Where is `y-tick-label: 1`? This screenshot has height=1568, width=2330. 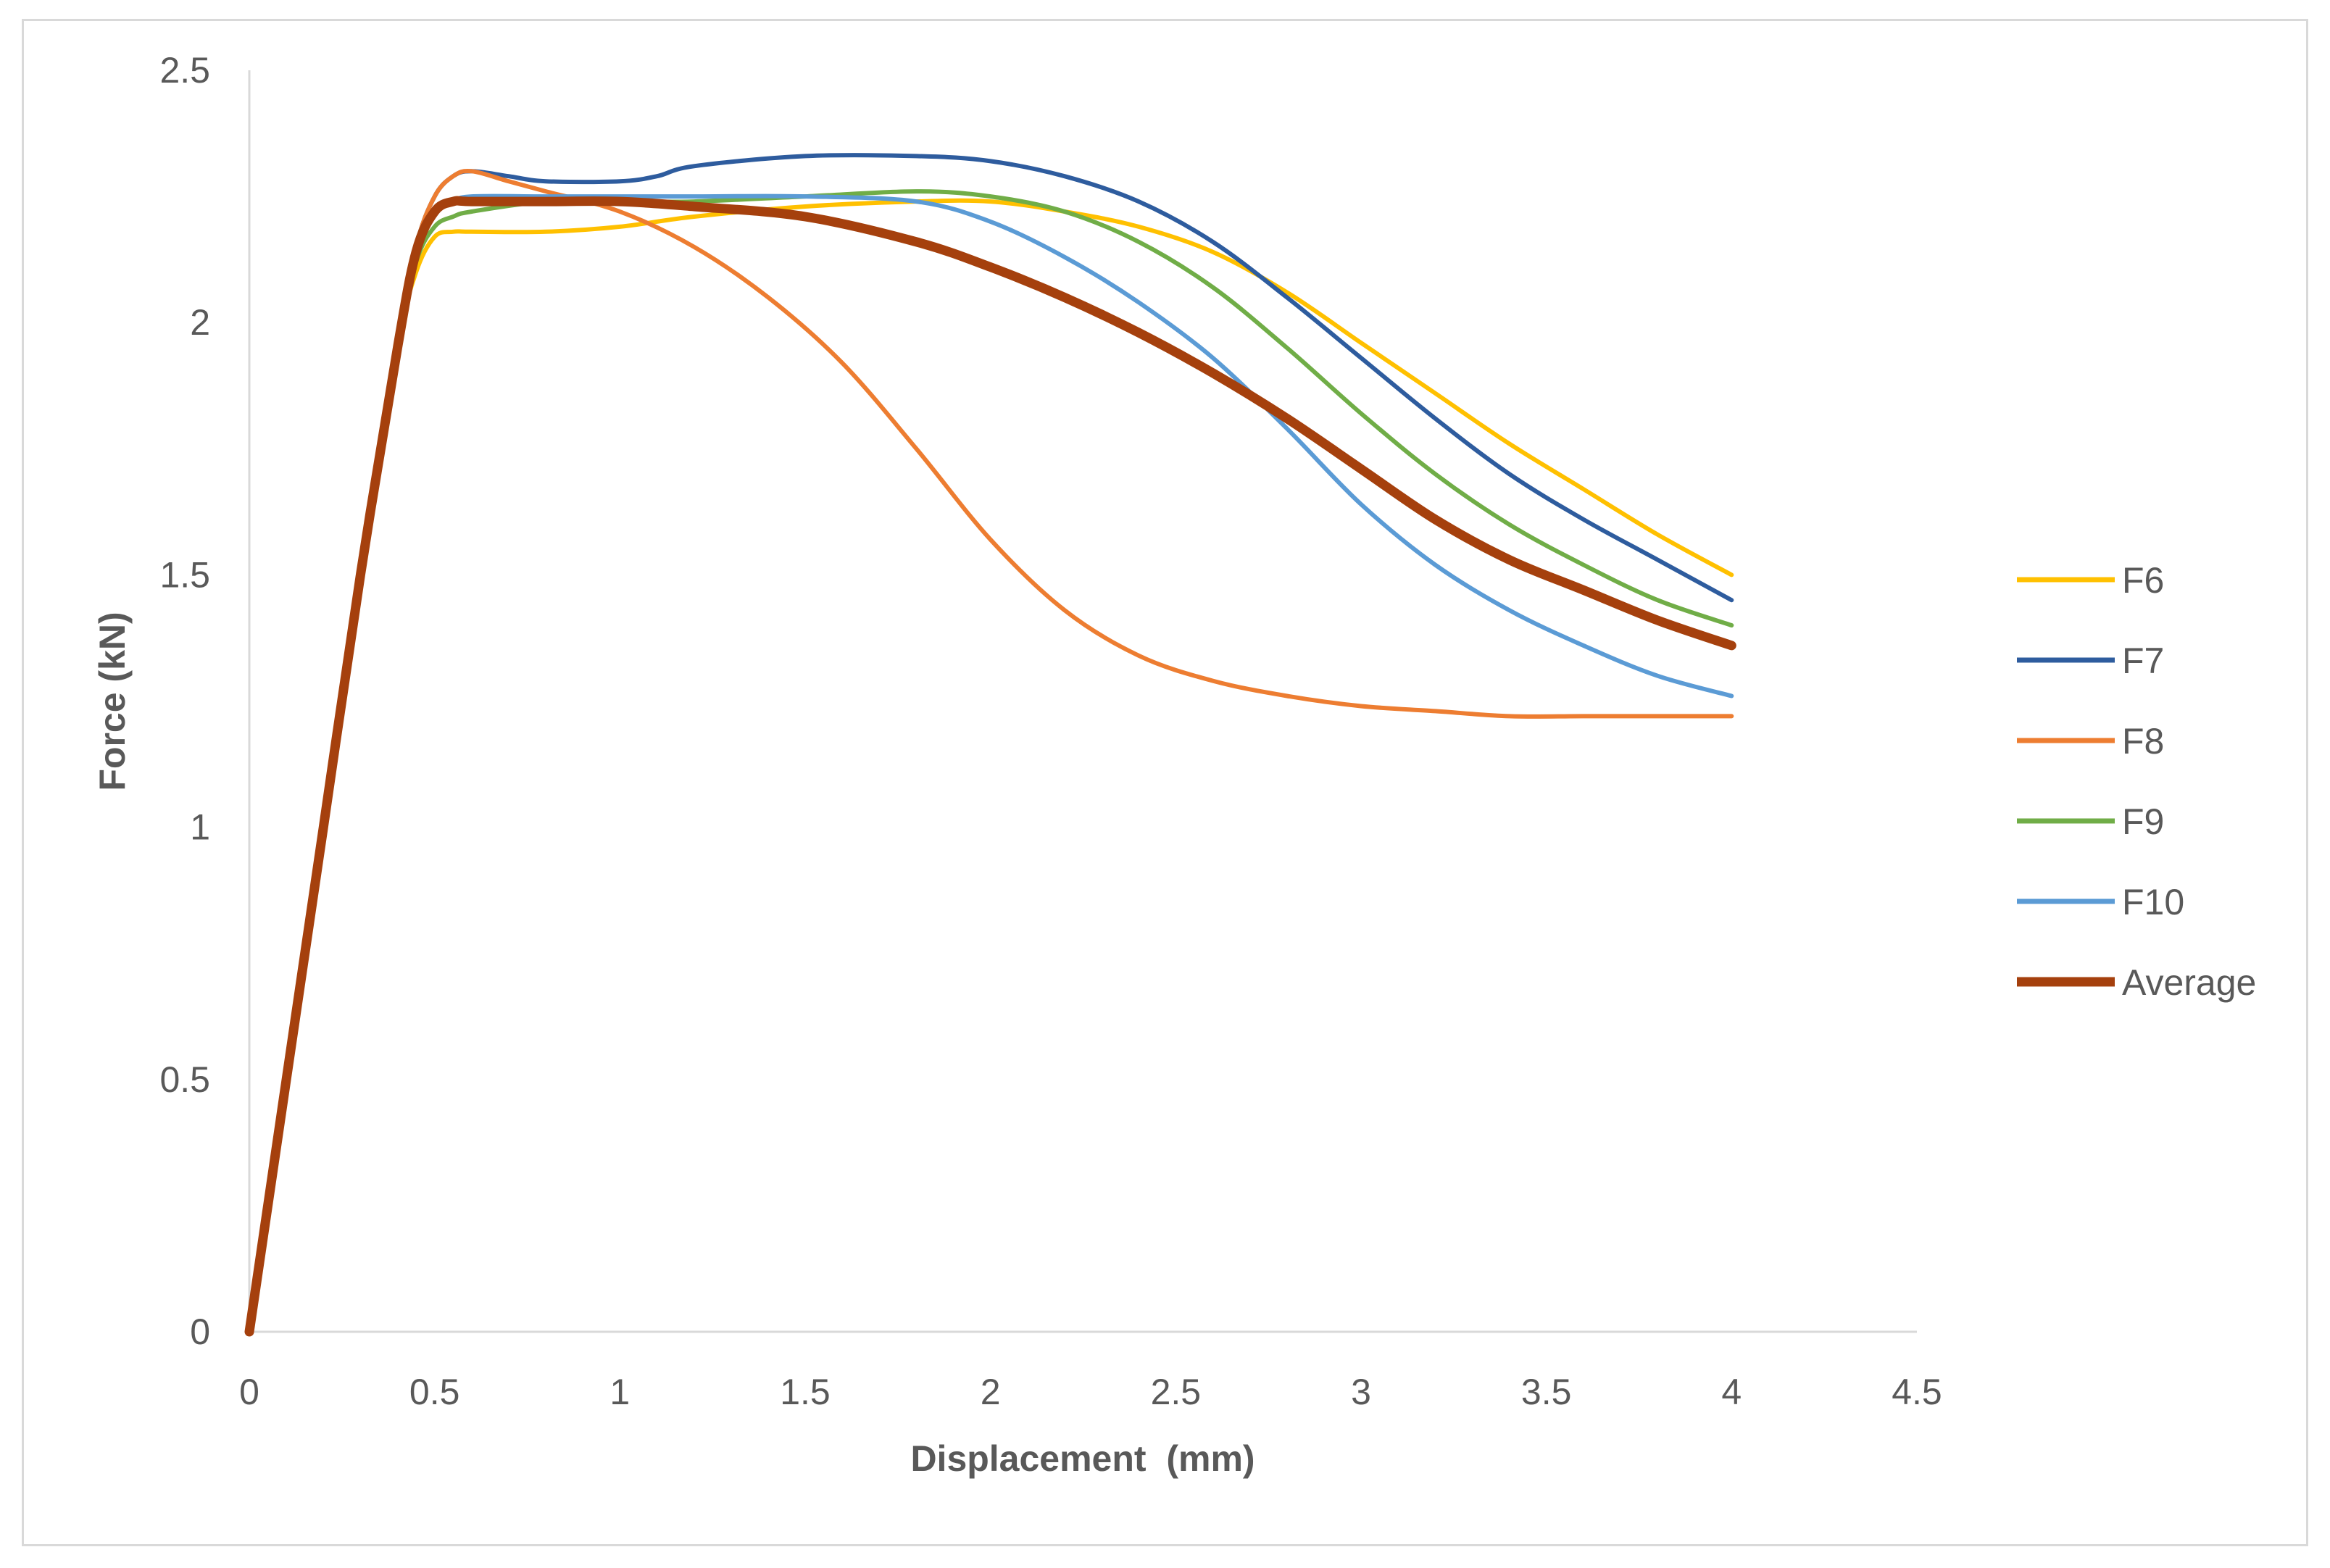
y-tick-label: 1 is located at coordinates (200, 827).